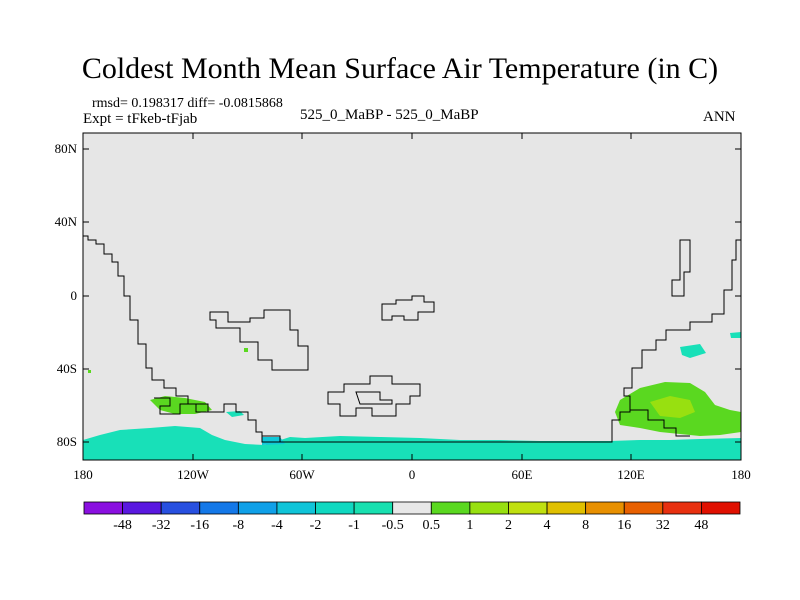 This screenshot has width=800, height=600. Describe the element at coordinates (187, 103) in the screenshot. I see `stats-line: rmsd= 0.198317 diff= -0.0815868` at that location.